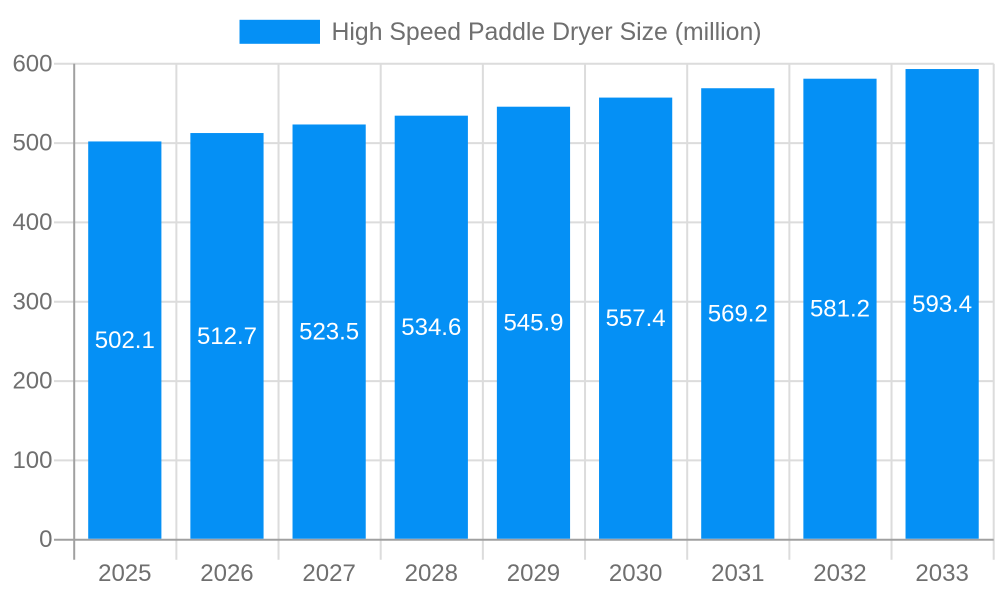  What do you see at coordinates (431, 573) in the screenshot?
I see `svg-text: 2028` at bounding box center [431, 573].